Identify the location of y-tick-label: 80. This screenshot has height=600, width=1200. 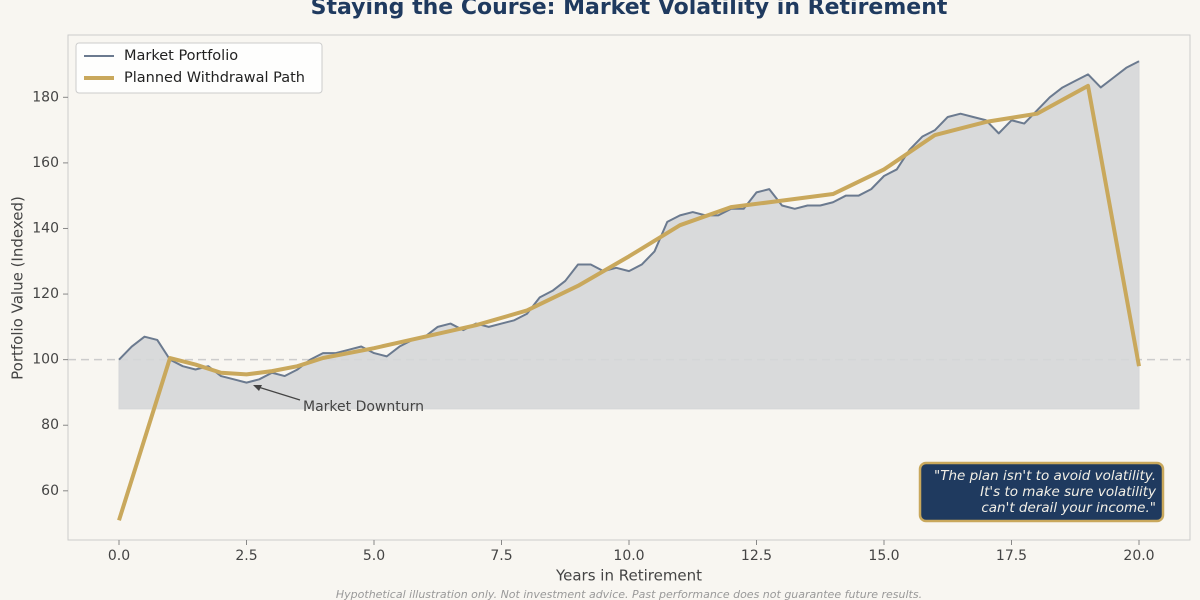
(50, 425).